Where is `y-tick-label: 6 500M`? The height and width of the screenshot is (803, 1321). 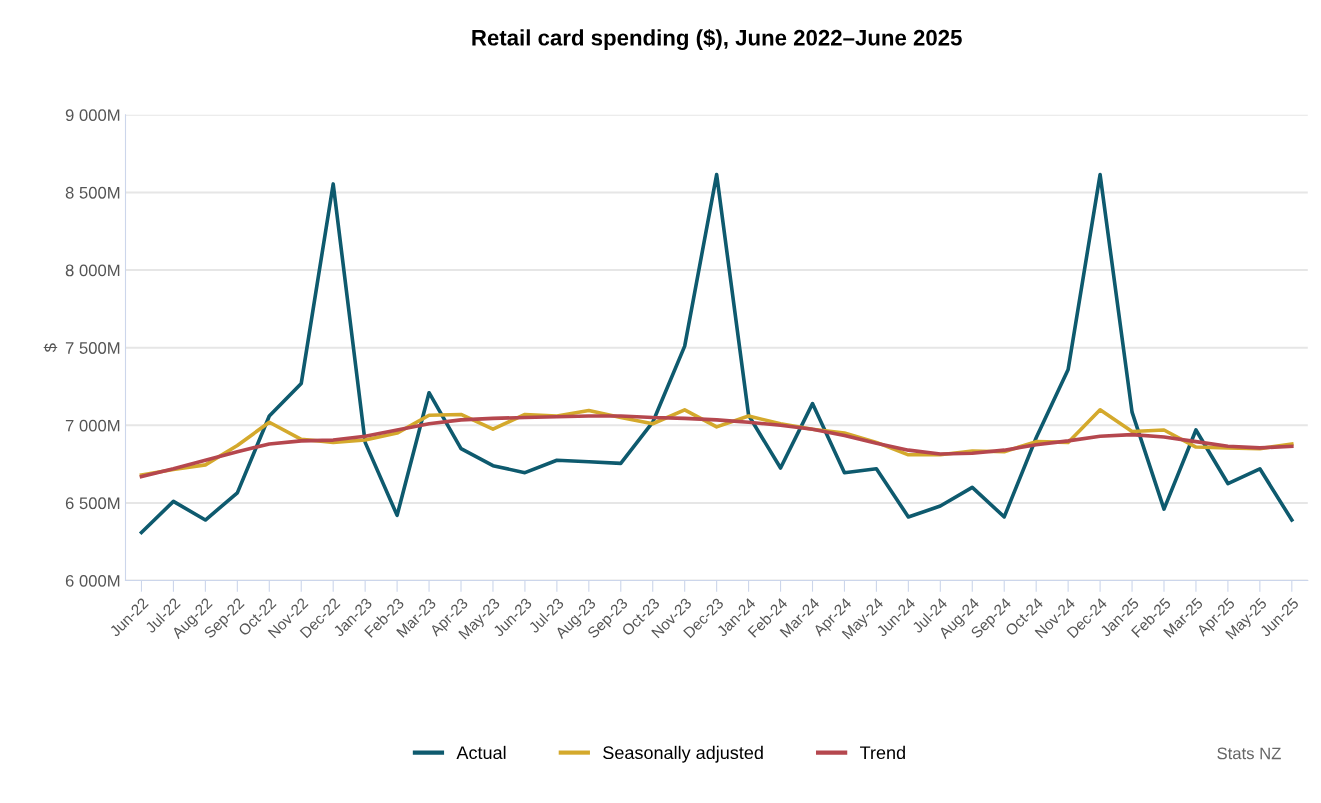 y-tick-label: 6 500M is located at coordinates (92, 503).